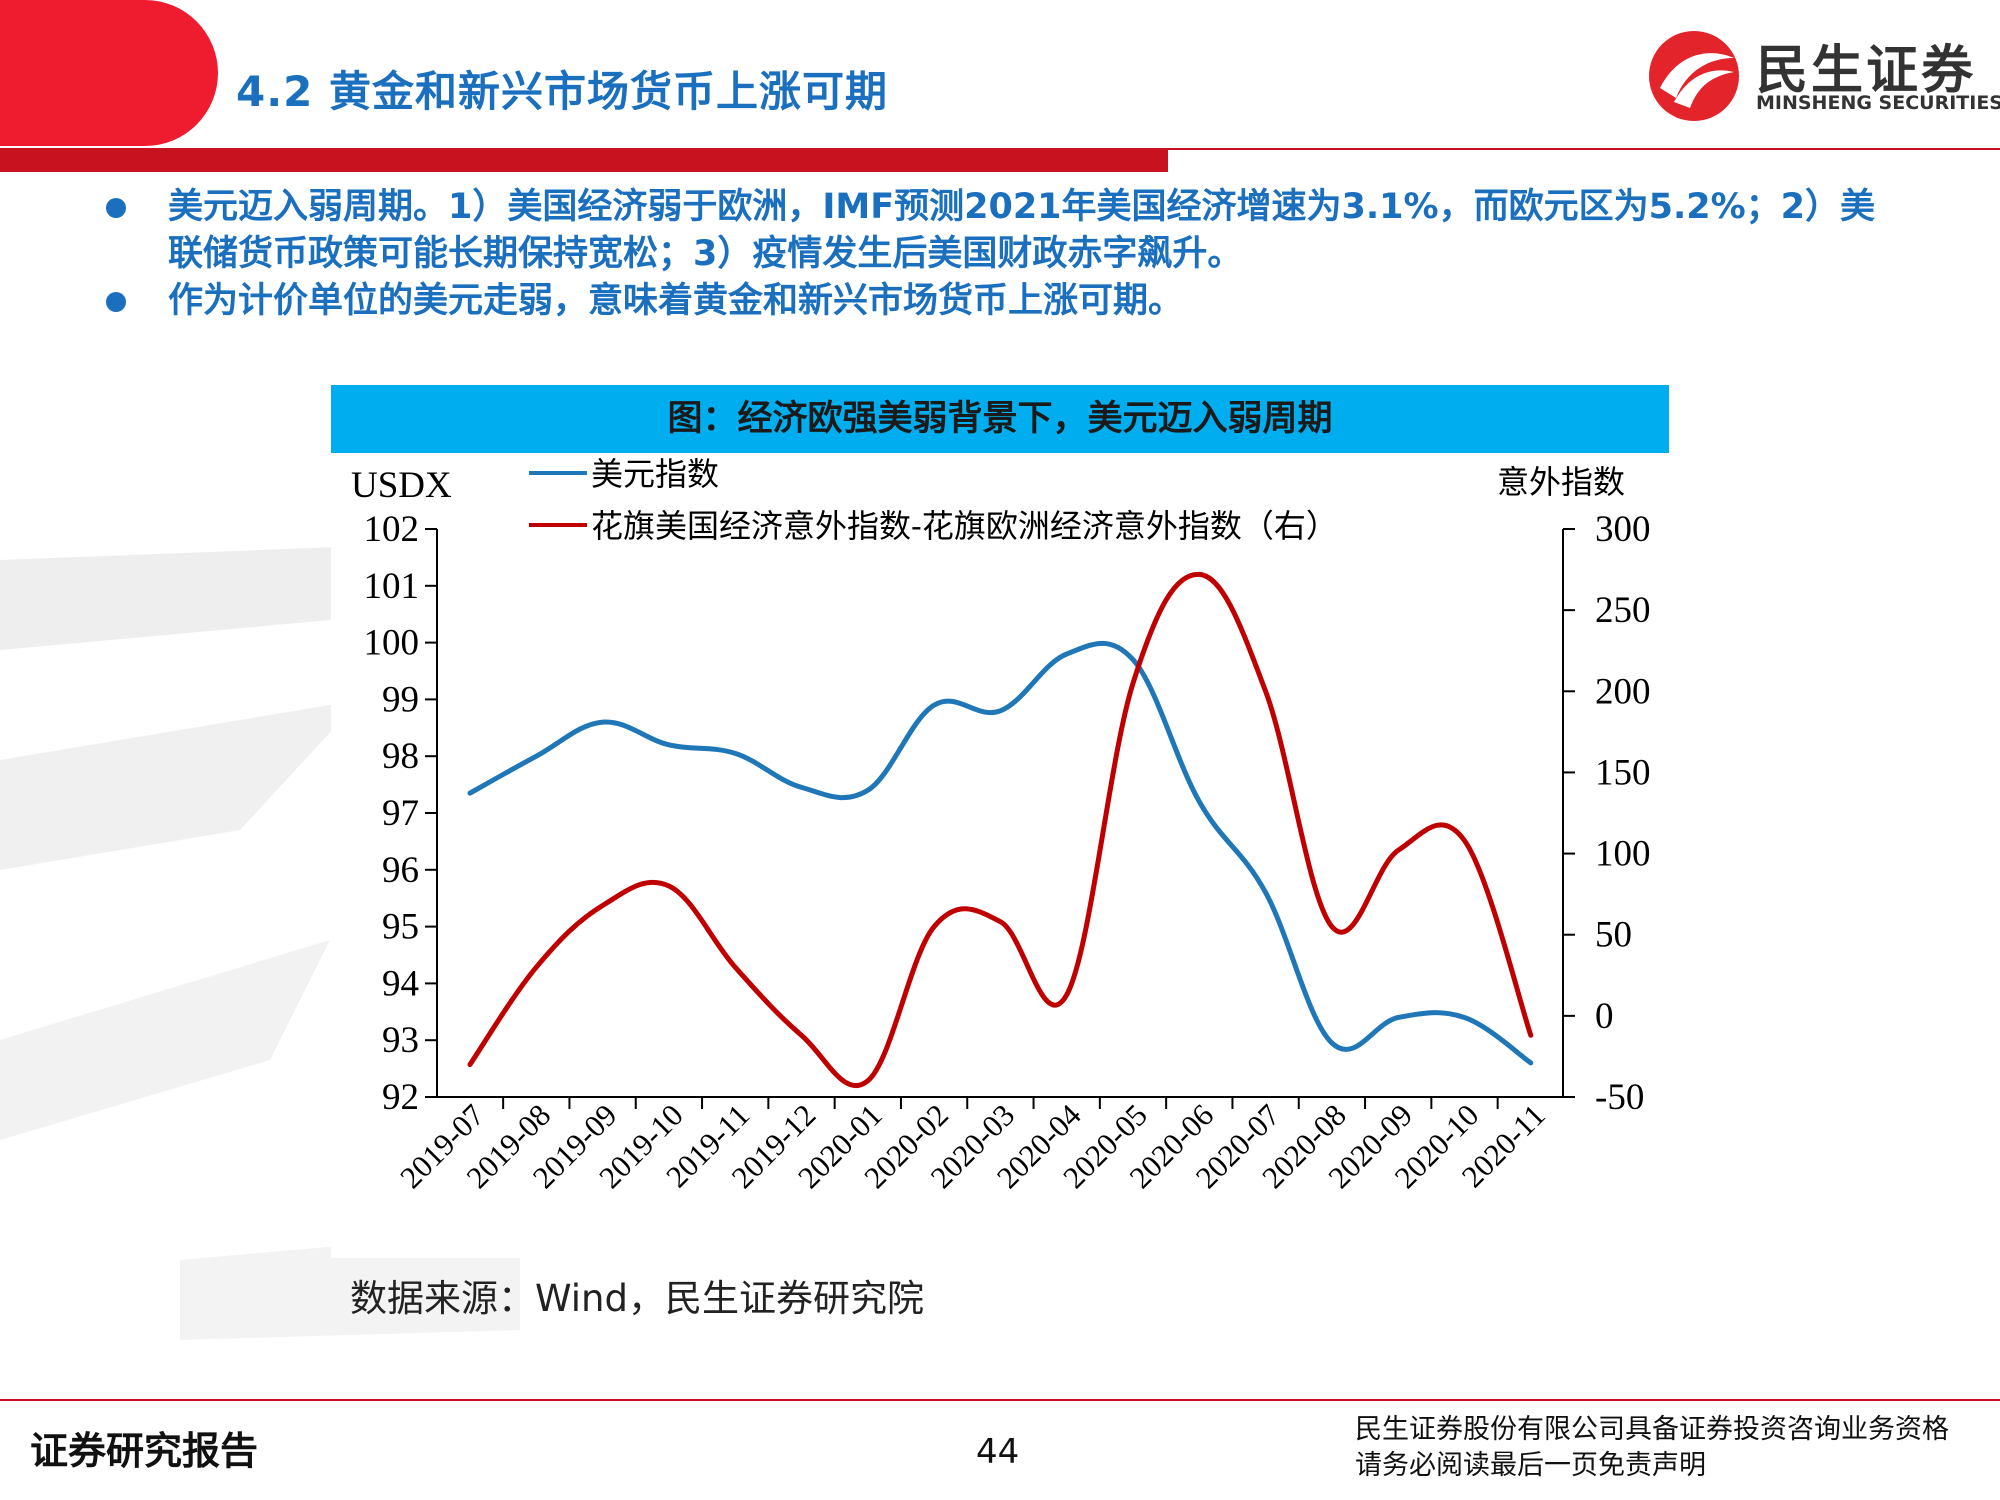 Image resolution: width=2000 pixels, height=1500 pixels. I want to click on page-number: 44, so click(998, 1452).